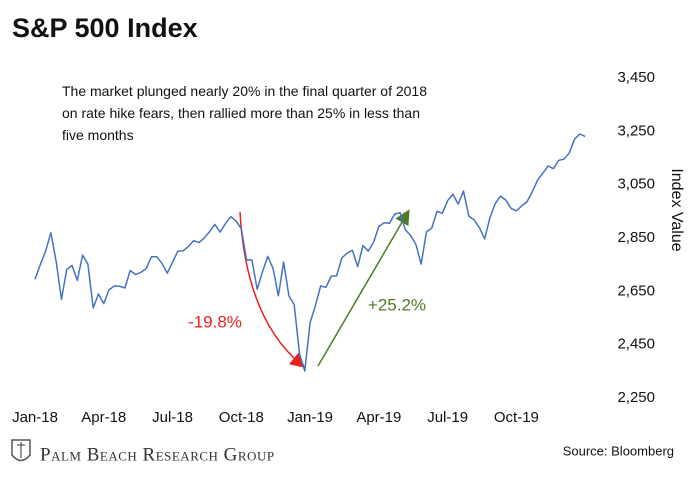 This screenshot has width=700, height=490. I want to click on x-tick-label: Jan-18, so click(35, 417).